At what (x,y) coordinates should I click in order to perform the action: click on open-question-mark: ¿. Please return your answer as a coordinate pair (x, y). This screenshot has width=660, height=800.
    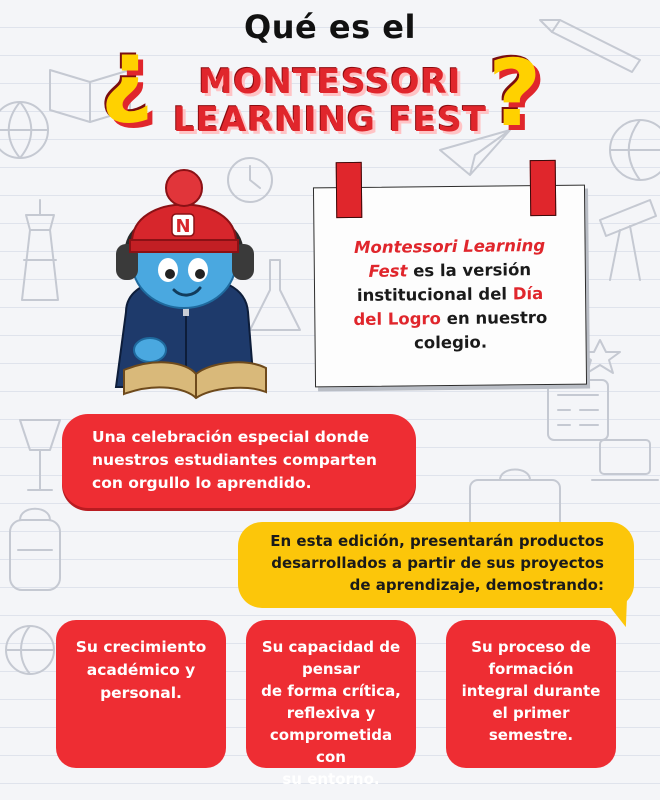
    Looking at the image, I should click on (127, 73).